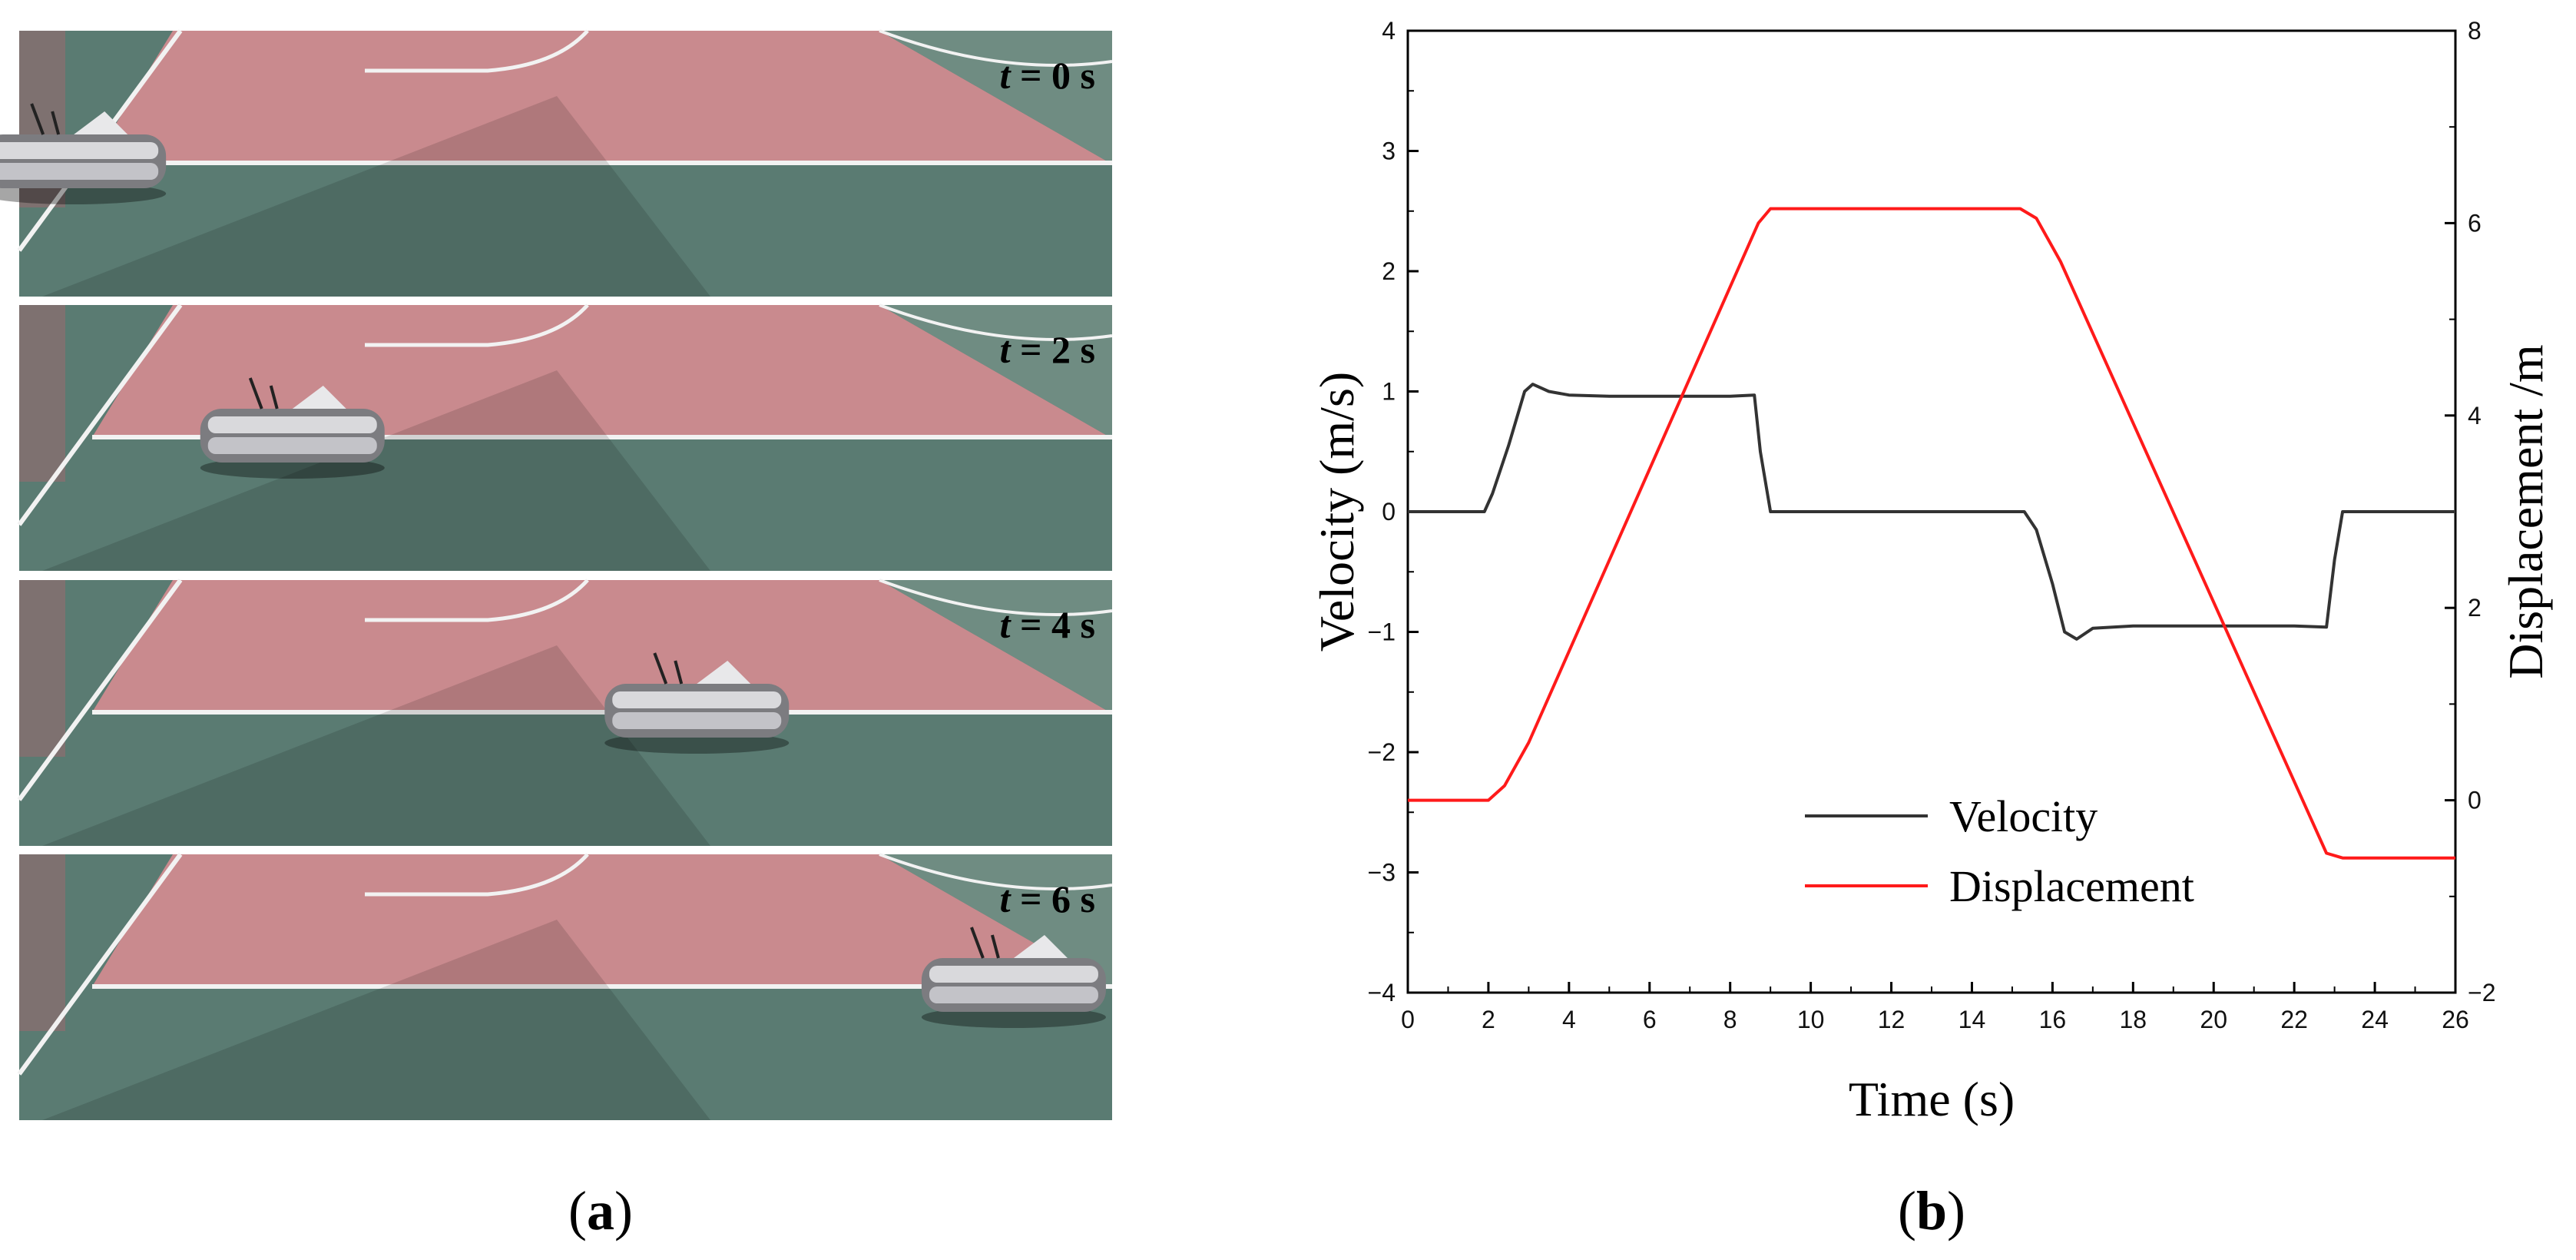 This screenshot has width=2576, height=1260. What do you see at coordinates (2475, 31) in the screenshot?
I see `y-right-tick-label: 8` at bounding box center [2475, 31].